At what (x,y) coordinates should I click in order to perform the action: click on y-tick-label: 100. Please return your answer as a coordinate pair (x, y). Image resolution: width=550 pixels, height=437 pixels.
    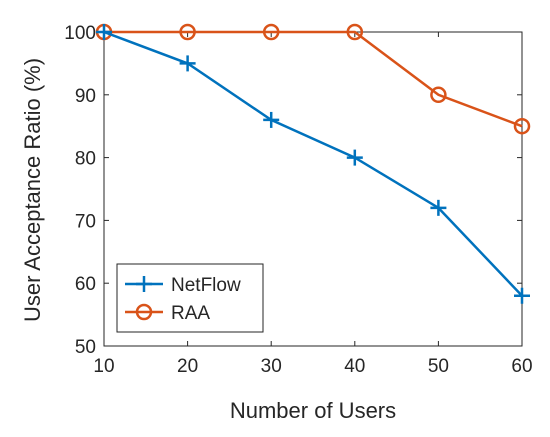
    Looking at the image, I should click on (80, 33).